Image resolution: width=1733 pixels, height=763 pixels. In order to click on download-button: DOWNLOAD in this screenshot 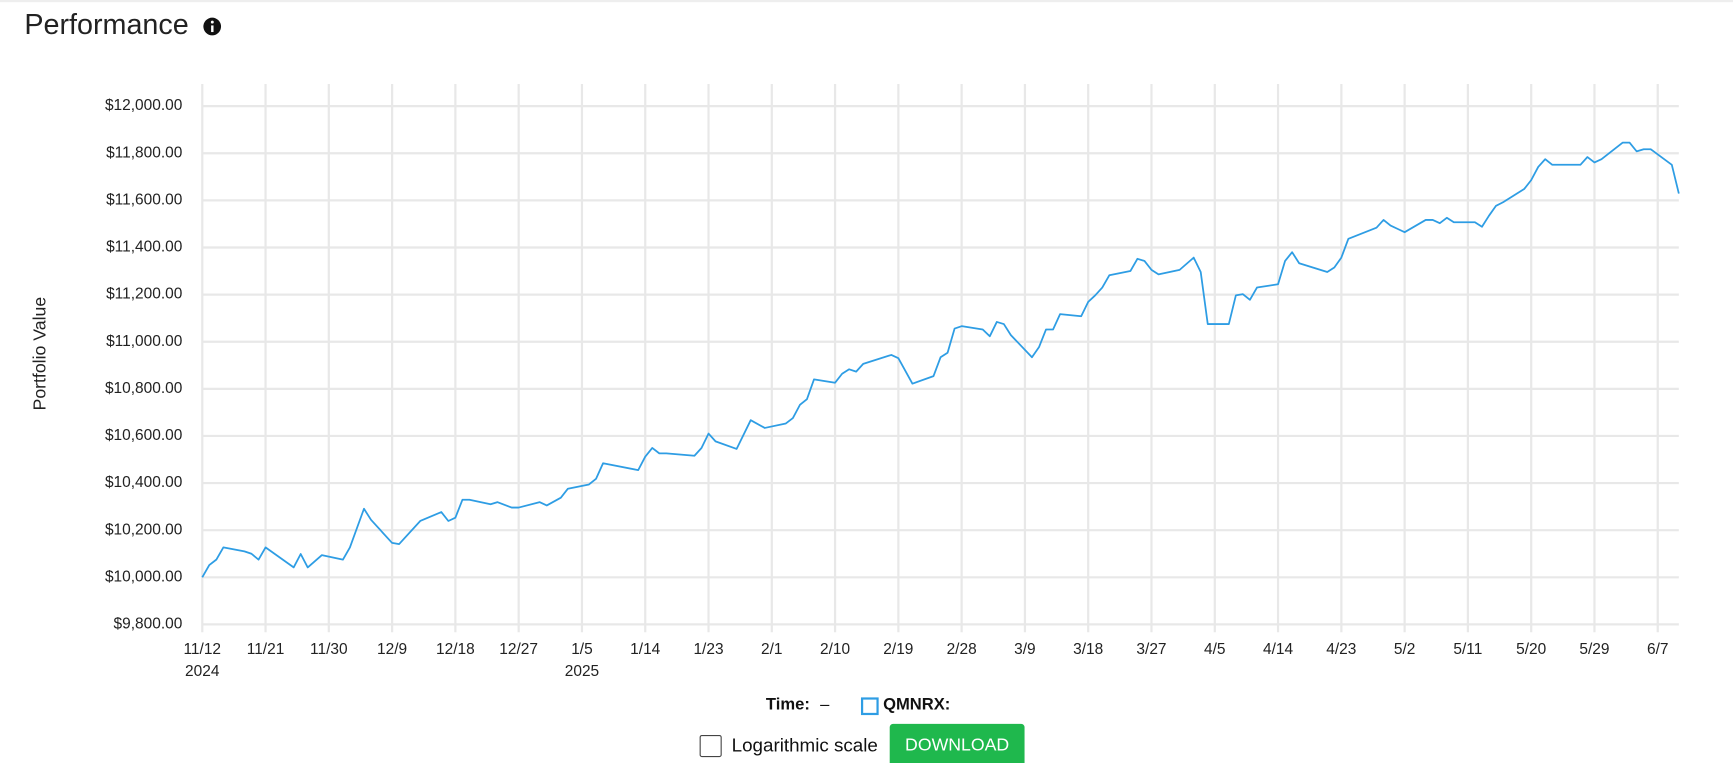, I will do `click(957, 743)`.